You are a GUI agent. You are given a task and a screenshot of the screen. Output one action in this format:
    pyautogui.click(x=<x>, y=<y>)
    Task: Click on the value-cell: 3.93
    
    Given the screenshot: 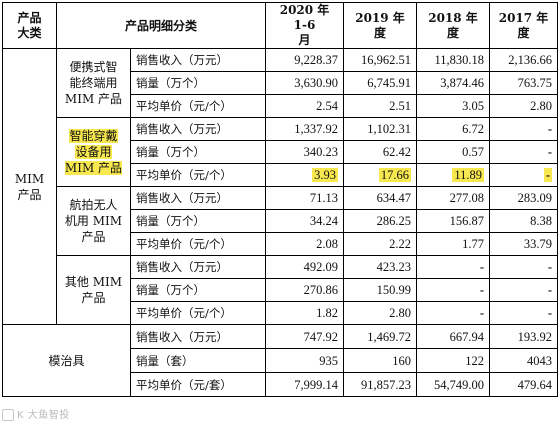 What is the action you would take?
    pyautogui.click(x=305, y=175)
    